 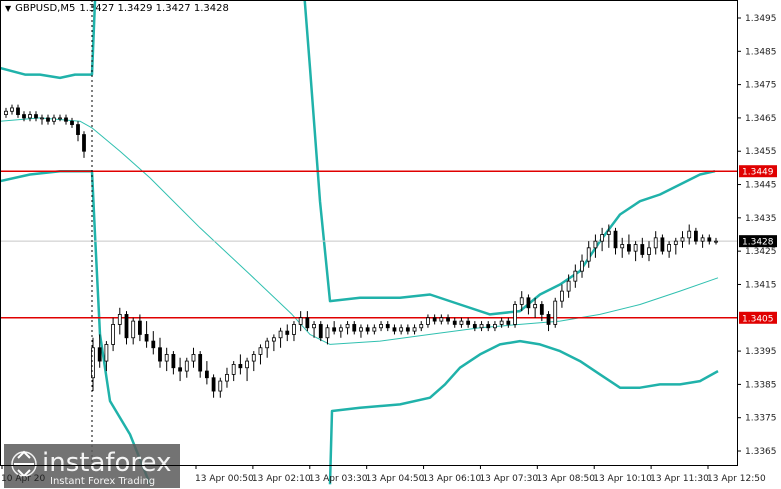 I want to click on price-tick-label: 1.3415, so click(x=761, y=285).